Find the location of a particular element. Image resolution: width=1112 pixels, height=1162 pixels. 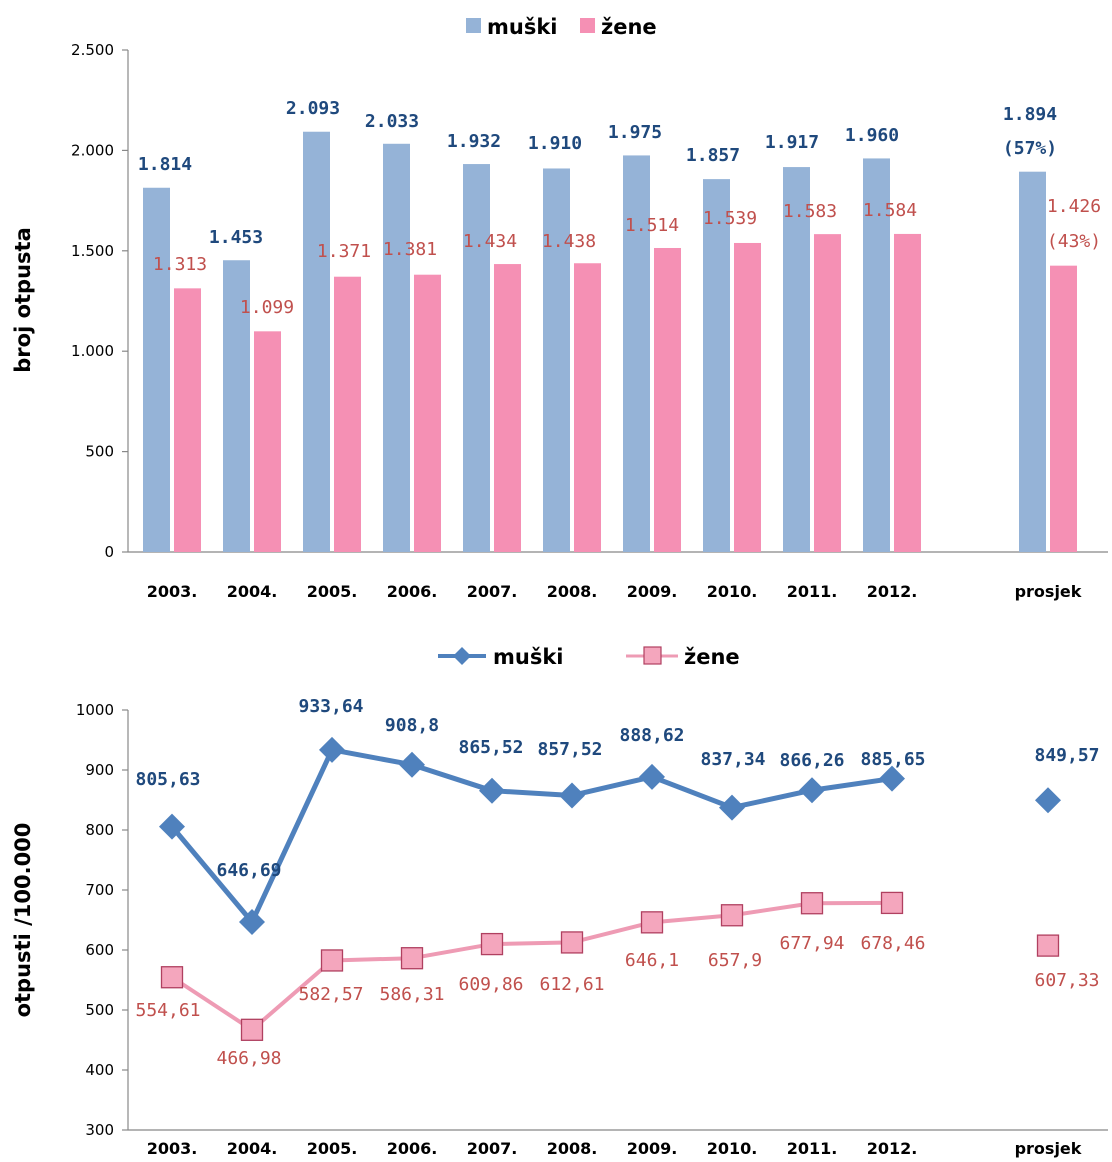

data-label-women-percent: (43%) is located at coordinates (1074, 241).